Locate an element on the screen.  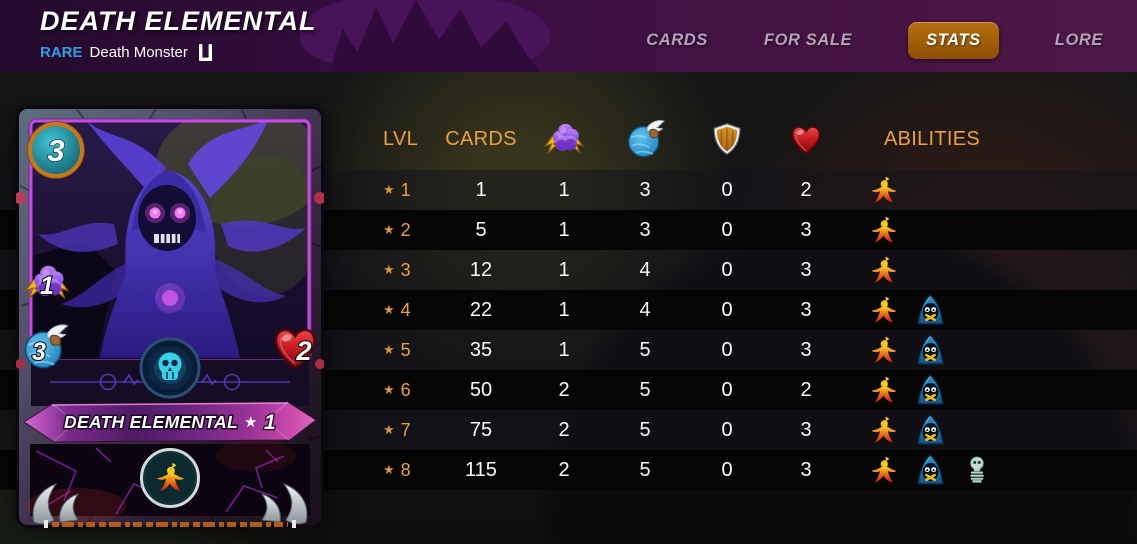
level-cell: ★ 8 is located at coordinates (397, 469).